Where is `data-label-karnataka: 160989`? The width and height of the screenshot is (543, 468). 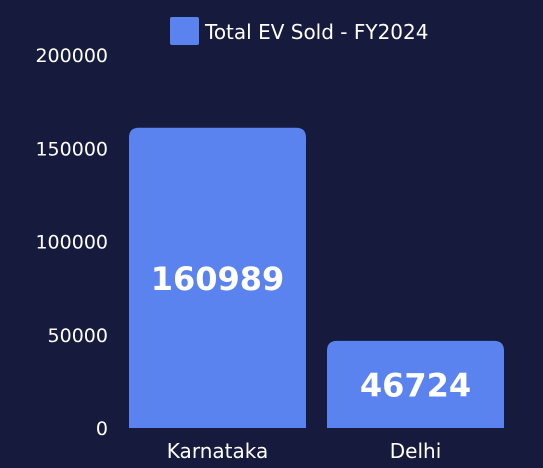
data-label-karnataka: 160989 is located at coordinates (218, 279).